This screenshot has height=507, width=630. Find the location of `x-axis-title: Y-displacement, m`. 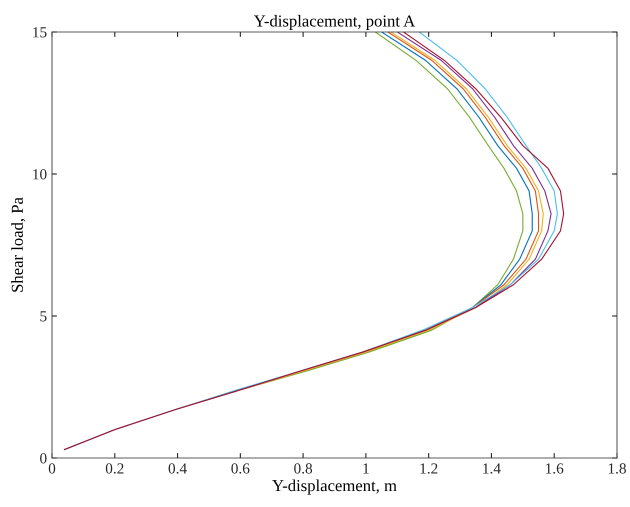

x-axis-title: Y-displacement, m is located at coordinates (334, 487).